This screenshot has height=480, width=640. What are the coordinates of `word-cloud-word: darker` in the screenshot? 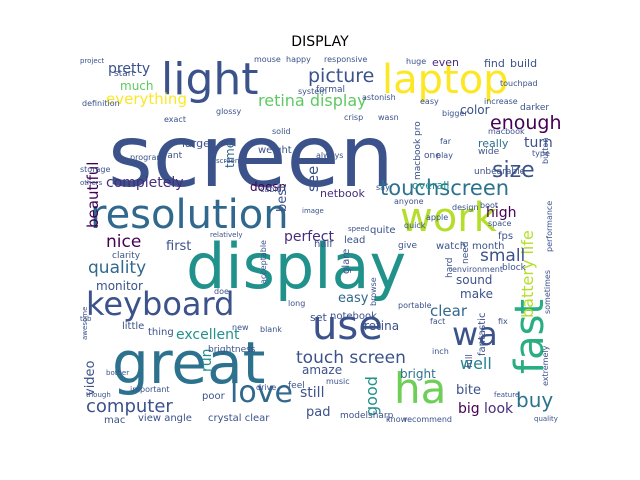 It's located at (535, 108).